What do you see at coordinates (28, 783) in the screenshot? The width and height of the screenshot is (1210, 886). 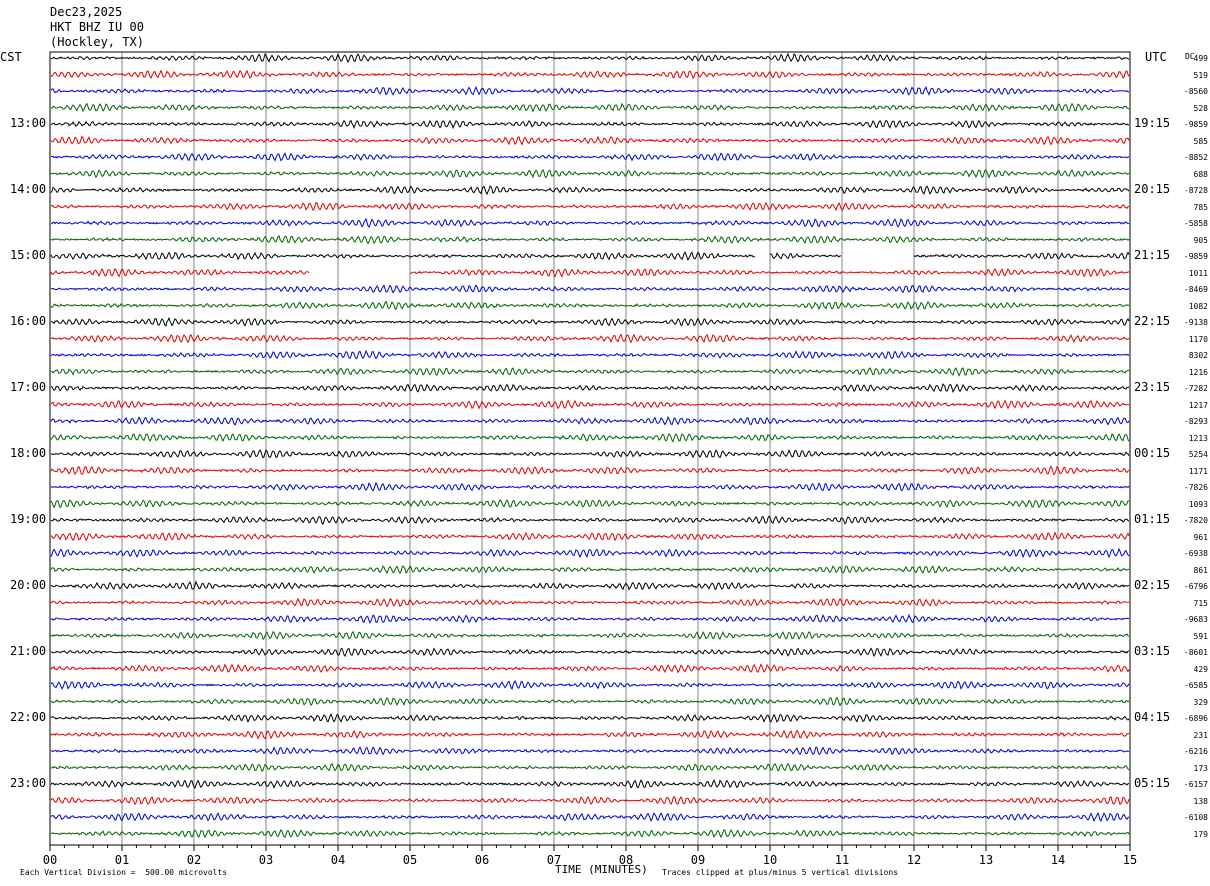 I see `local-time-label: 23:00` at bounding box center [28, 783].